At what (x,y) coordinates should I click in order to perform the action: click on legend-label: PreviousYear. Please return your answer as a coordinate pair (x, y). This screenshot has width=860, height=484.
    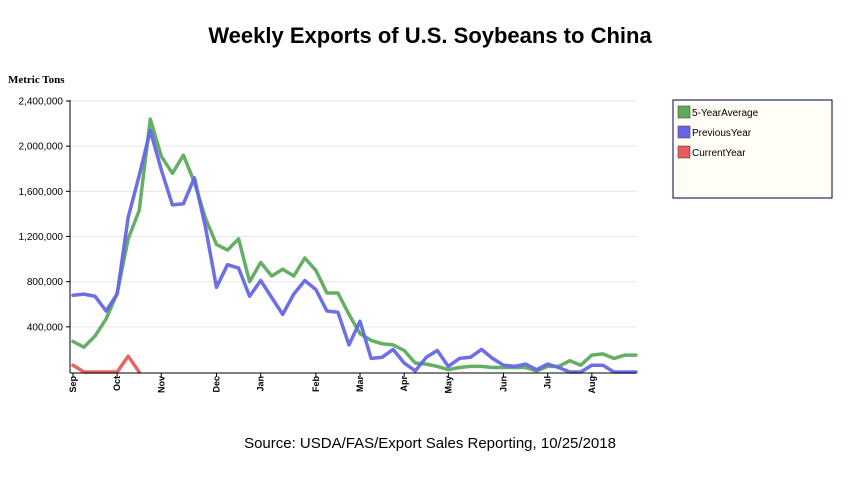
    Looking at the image, I should click on (722, 133).